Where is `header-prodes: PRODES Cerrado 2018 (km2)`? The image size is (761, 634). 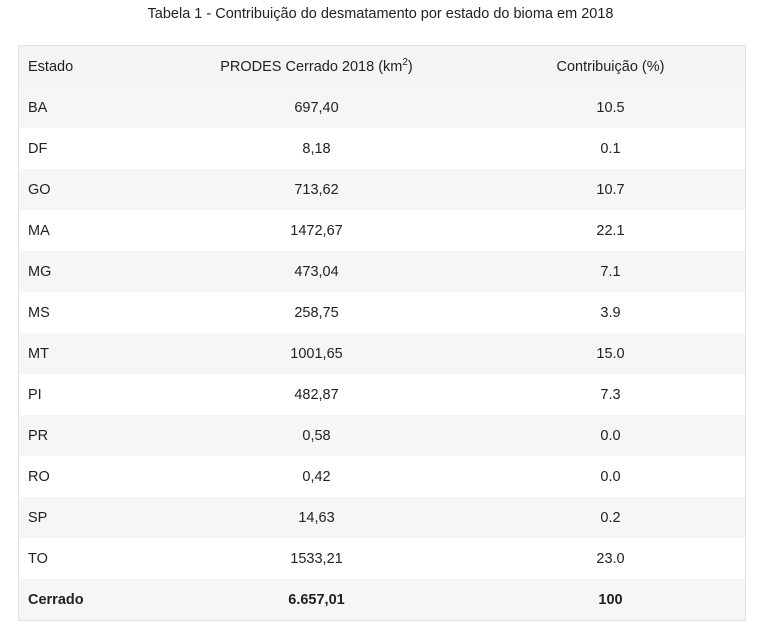 header-prodes: PRODES Cerrado 2018 (km2) is located at coordinates (316, 66).